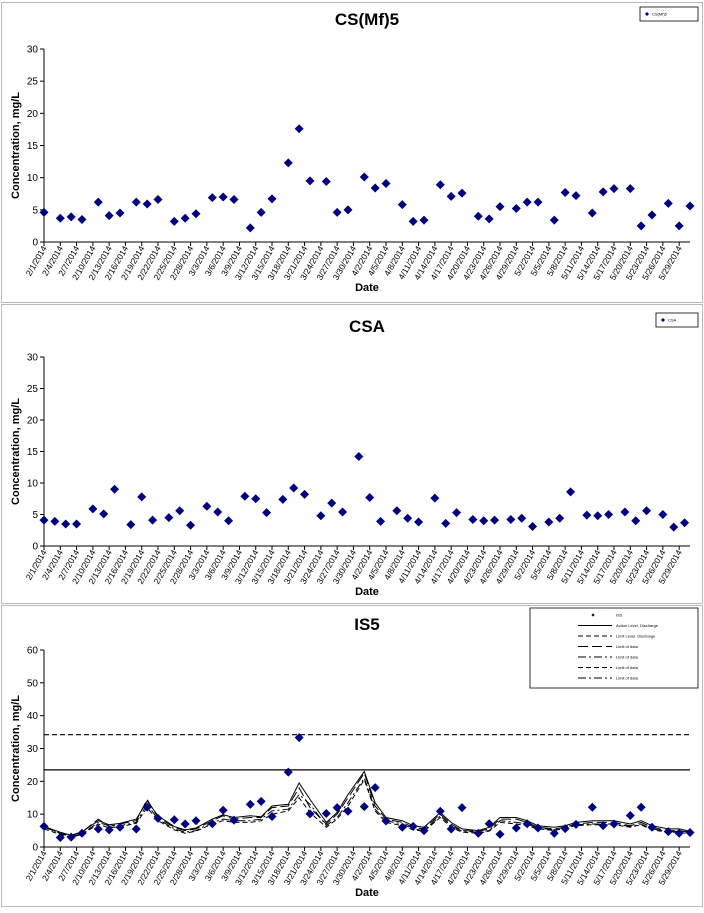 Image resolution: width=704 pixels, height=913 pixels. What do you see at coordinates (367, 893) in the screenshot?
I see `x-axis-label: Date` at bounding box center [367, 893].